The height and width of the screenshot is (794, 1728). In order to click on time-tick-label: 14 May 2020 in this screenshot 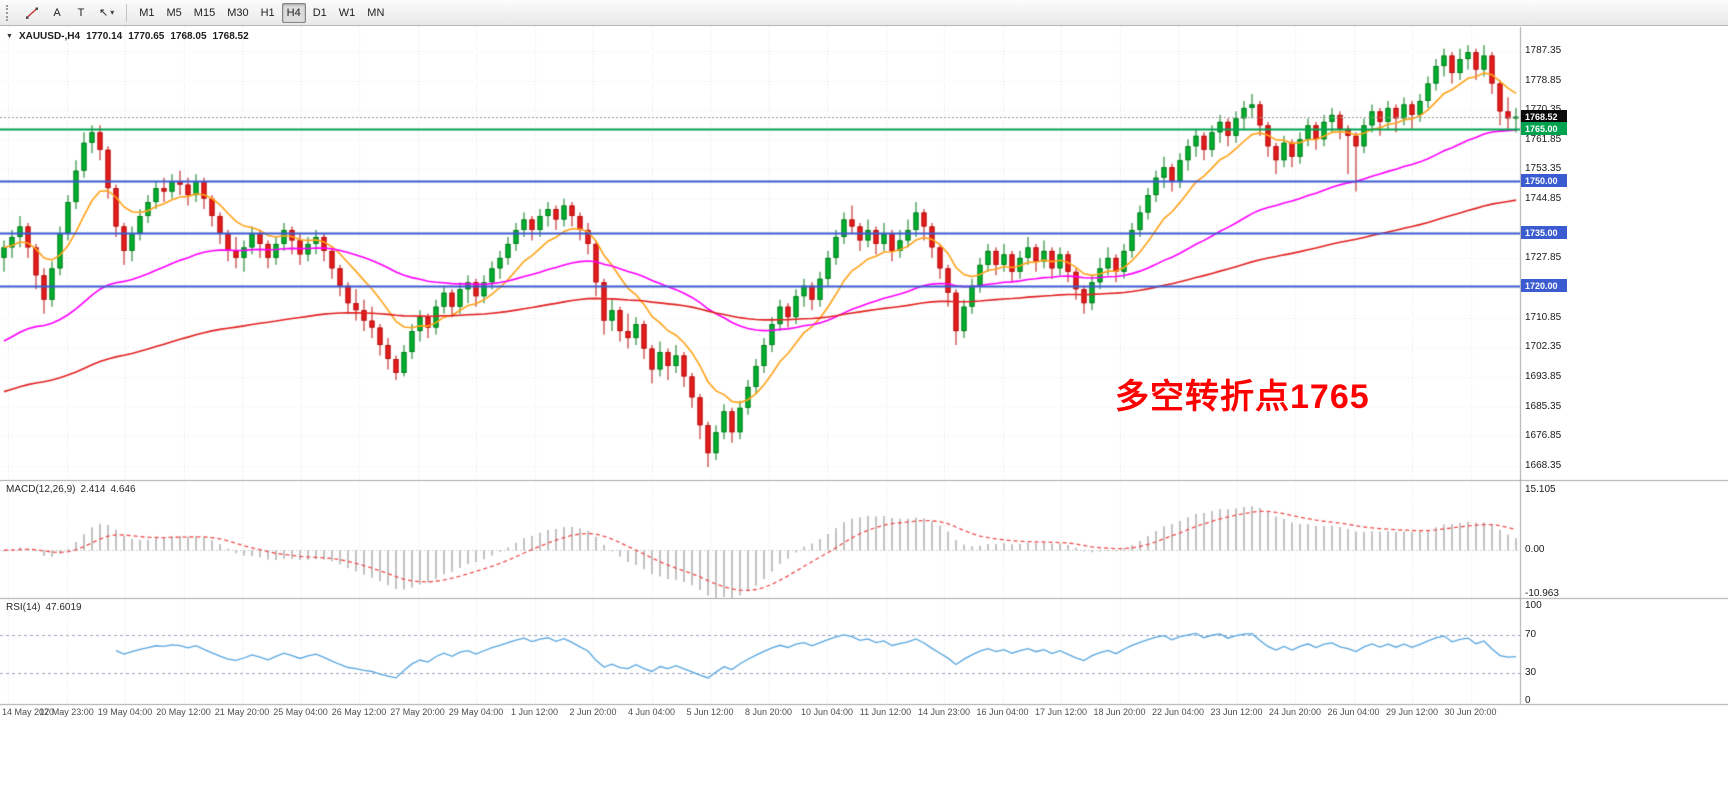, I will do `click(28, 712)`.